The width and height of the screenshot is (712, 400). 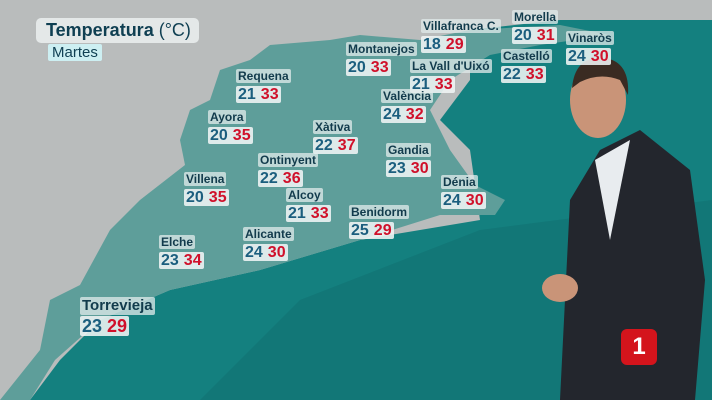 What do you see at coordinates (534, 35) in the screenshot?
I see `temps: 20 31` at bounding box center [534, 35].